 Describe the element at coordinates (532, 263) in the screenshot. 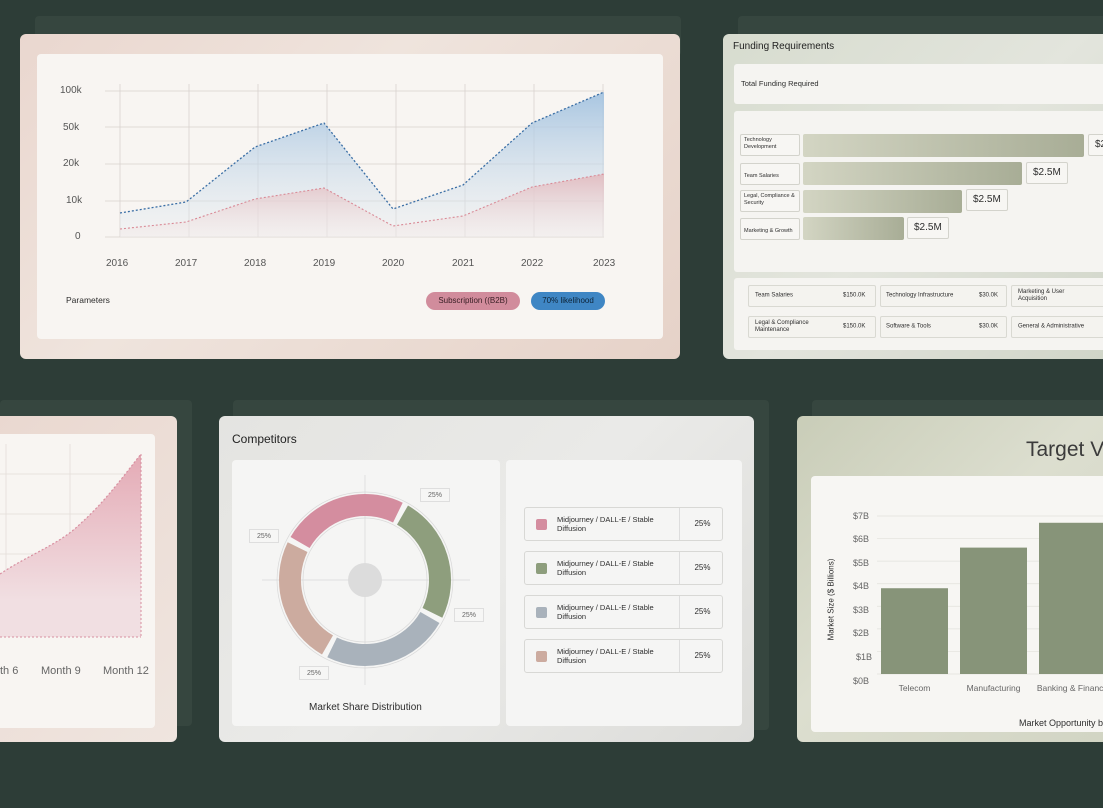

I see `x-tick: 2022` at that location.